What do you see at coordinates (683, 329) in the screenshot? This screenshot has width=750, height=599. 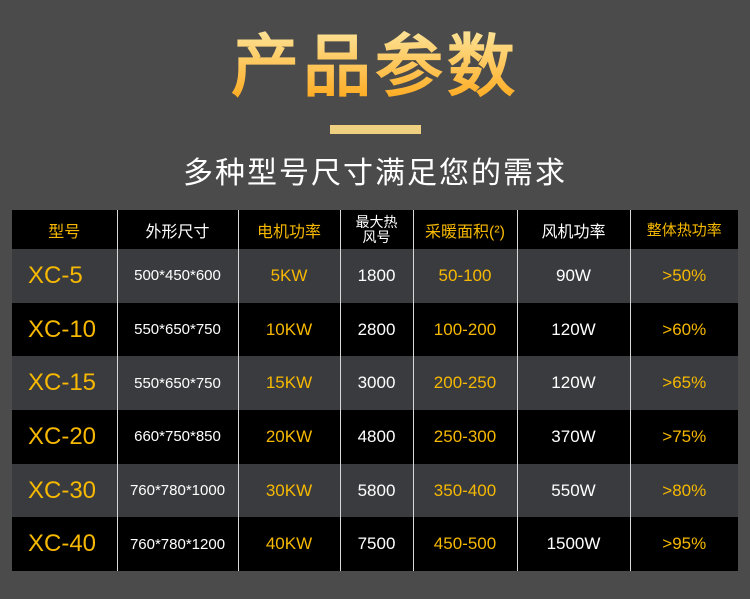 I see `table-cell: >60%` at bounding box center [683, 329].